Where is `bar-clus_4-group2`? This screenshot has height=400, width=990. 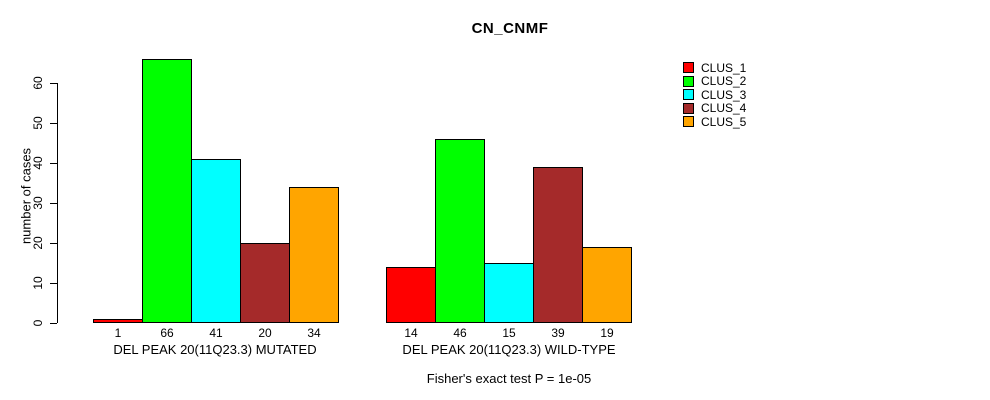 bar-clus_4-group2 is located at coordinates (558, 245).